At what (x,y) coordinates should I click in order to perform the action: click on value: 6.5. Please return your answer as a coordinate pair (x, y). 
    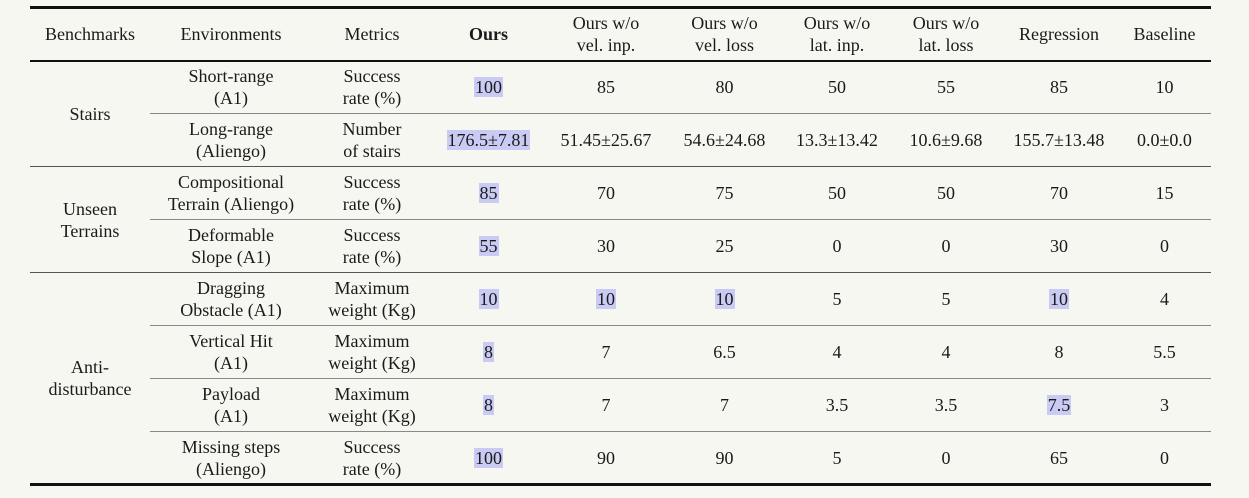
    Looking at the image, I should click on (724, 352).